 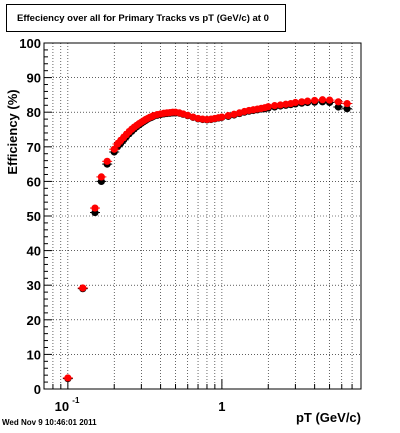 I want to click on x-axis: 10 -1 1, so click(x=202, y=396).